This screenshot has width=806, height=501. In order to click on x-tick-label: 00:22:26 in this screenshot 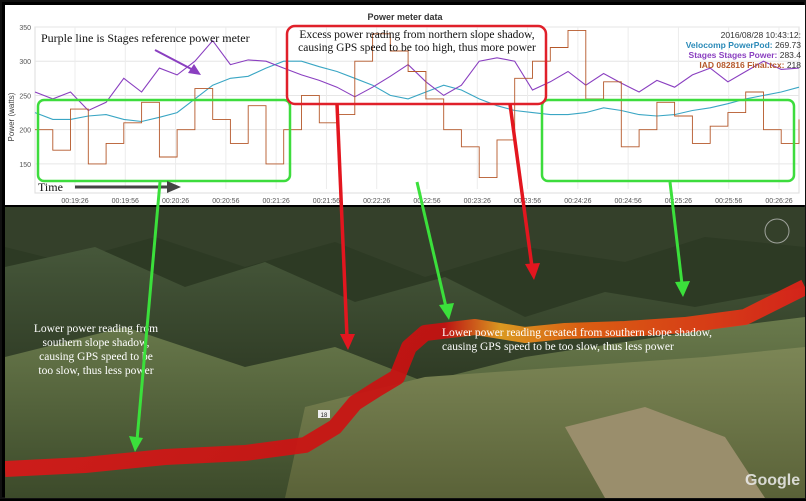, I will do `click(376, 201)`.